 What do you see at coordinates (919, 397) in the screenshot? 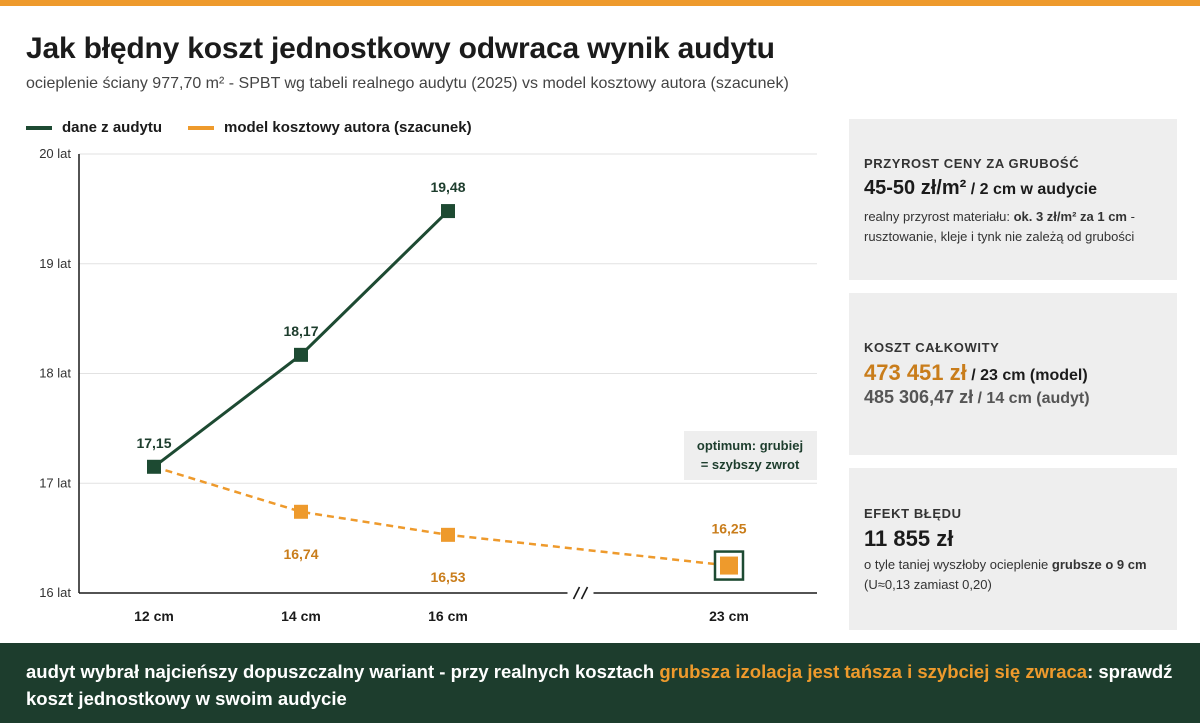
I see `card-audit-value: 485 306,47 zł` at bounding box center [919, 397].